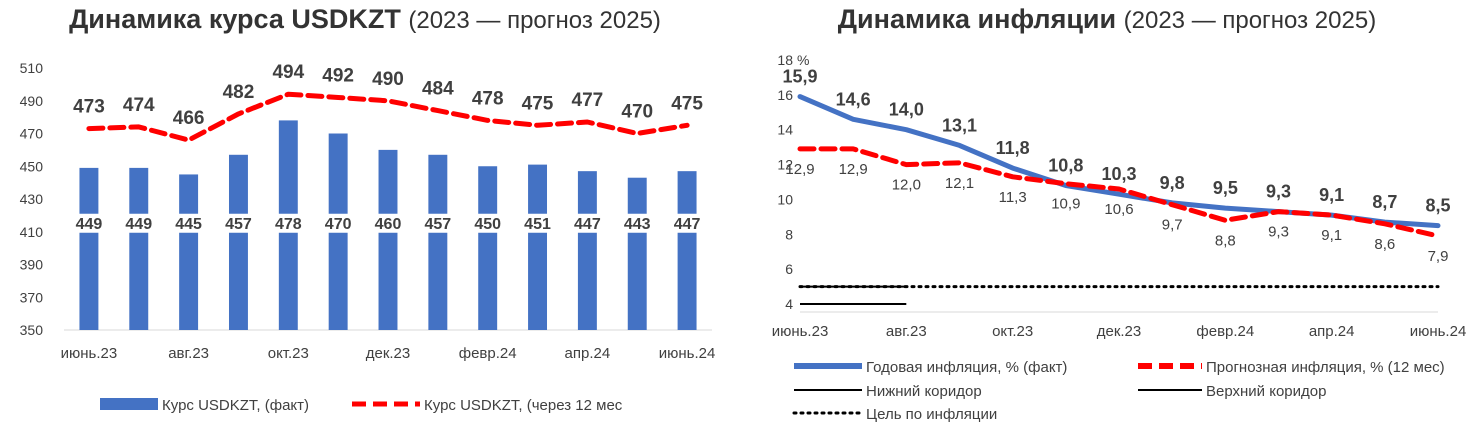 The image size is (1474, 427). Describe the element at coordinates (537, 224) in the screenshot. I see `usdkzt-fact-value-label: 451` at that location.